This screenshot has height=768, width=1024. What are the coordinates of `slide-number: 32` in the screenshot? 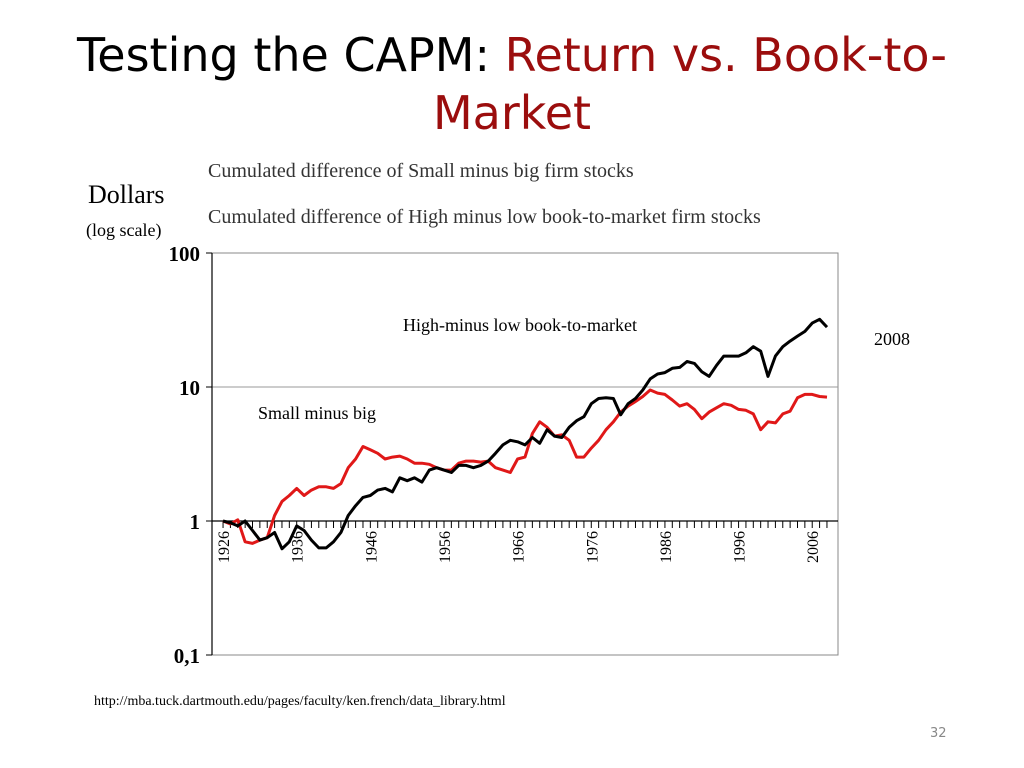 It's located at (938, 733).